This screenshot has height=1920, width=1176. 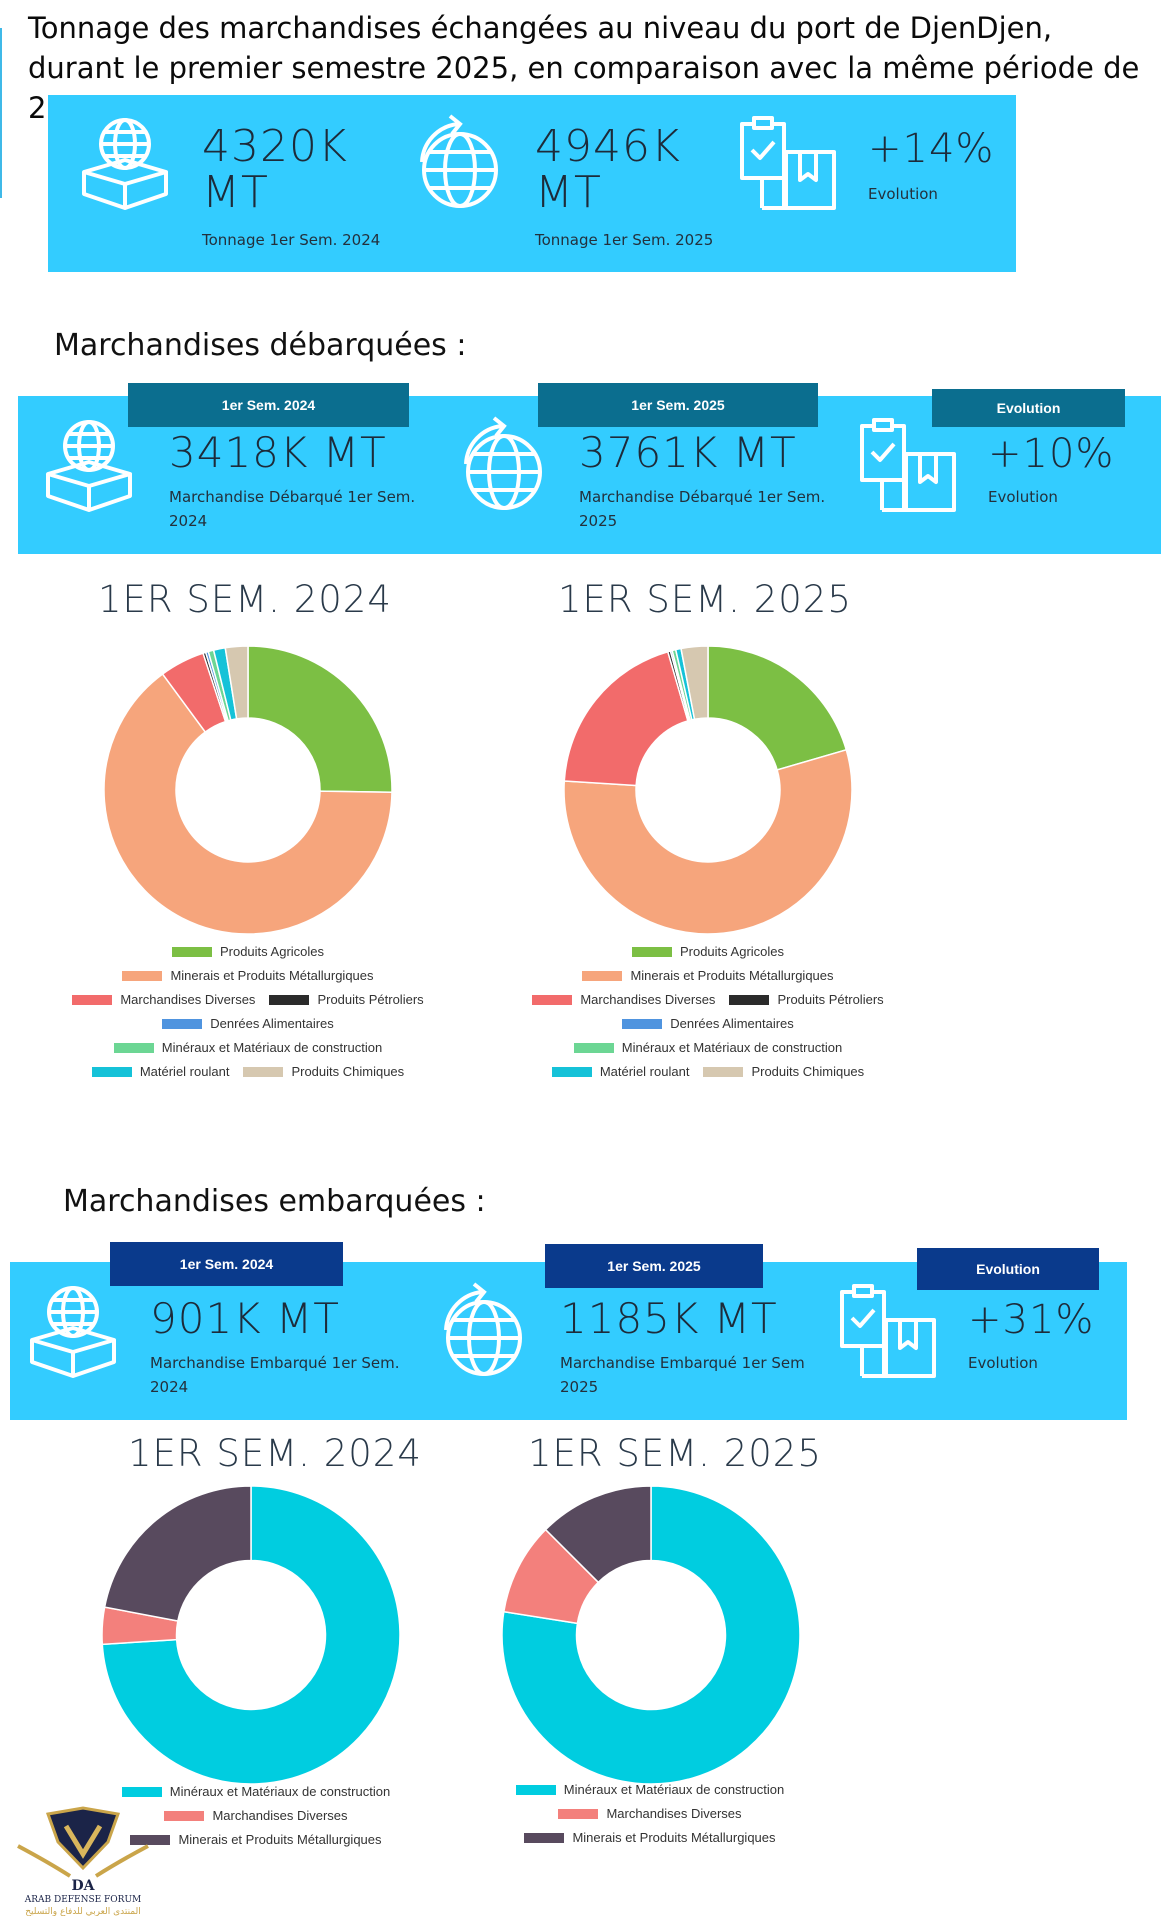 I want to click on legend-deb-2024-row1: Produits Agricoles, so click(x=248, y=951).